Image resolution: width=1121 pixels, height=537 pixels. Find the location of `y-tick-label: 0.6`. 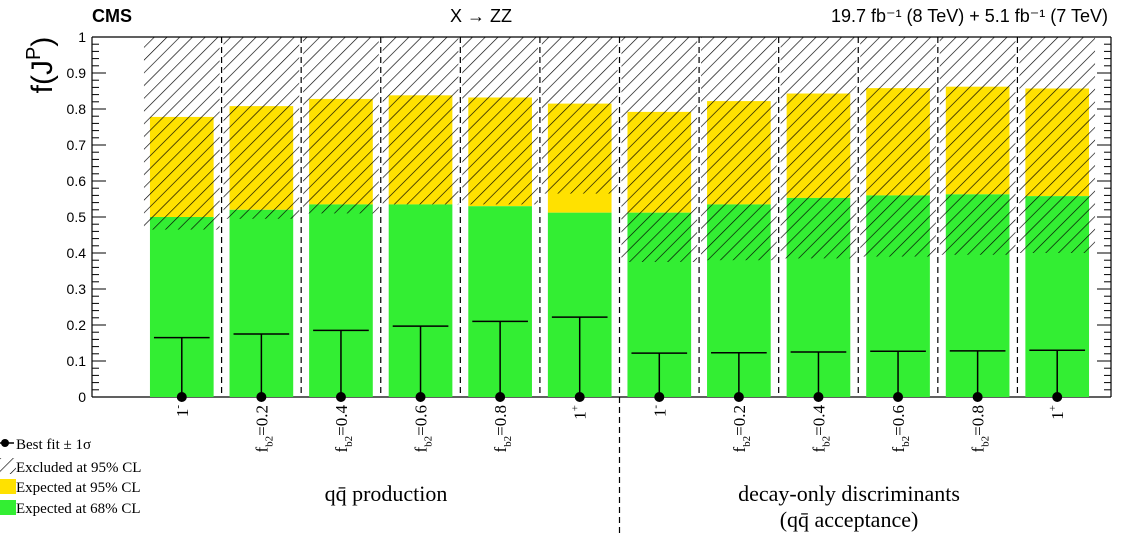

y-tick-label: 0.6 is located at coordinates (77, 181).